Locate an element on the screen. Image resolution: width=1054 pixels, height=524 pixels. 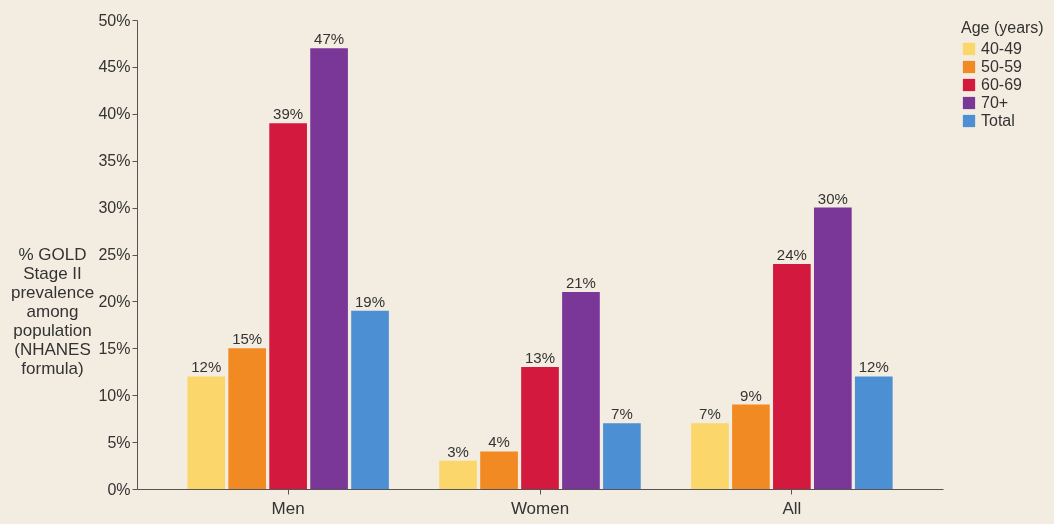
y-tick-label: 50% is located at coordinates (114, 20).